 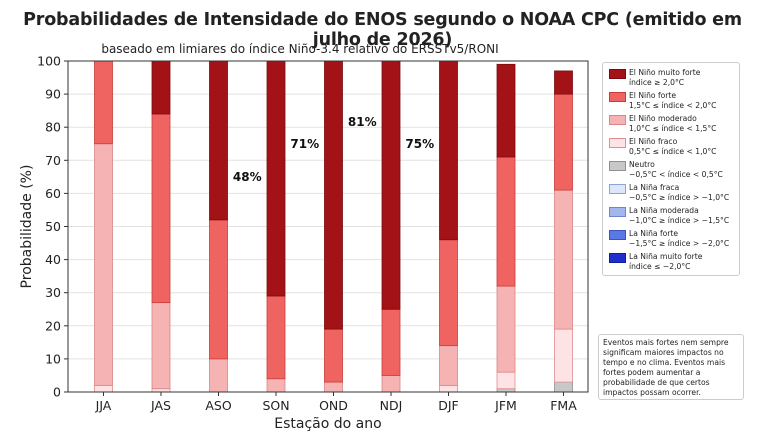 I want to click on y-tick-label: 60, so click(x=53, y=193).